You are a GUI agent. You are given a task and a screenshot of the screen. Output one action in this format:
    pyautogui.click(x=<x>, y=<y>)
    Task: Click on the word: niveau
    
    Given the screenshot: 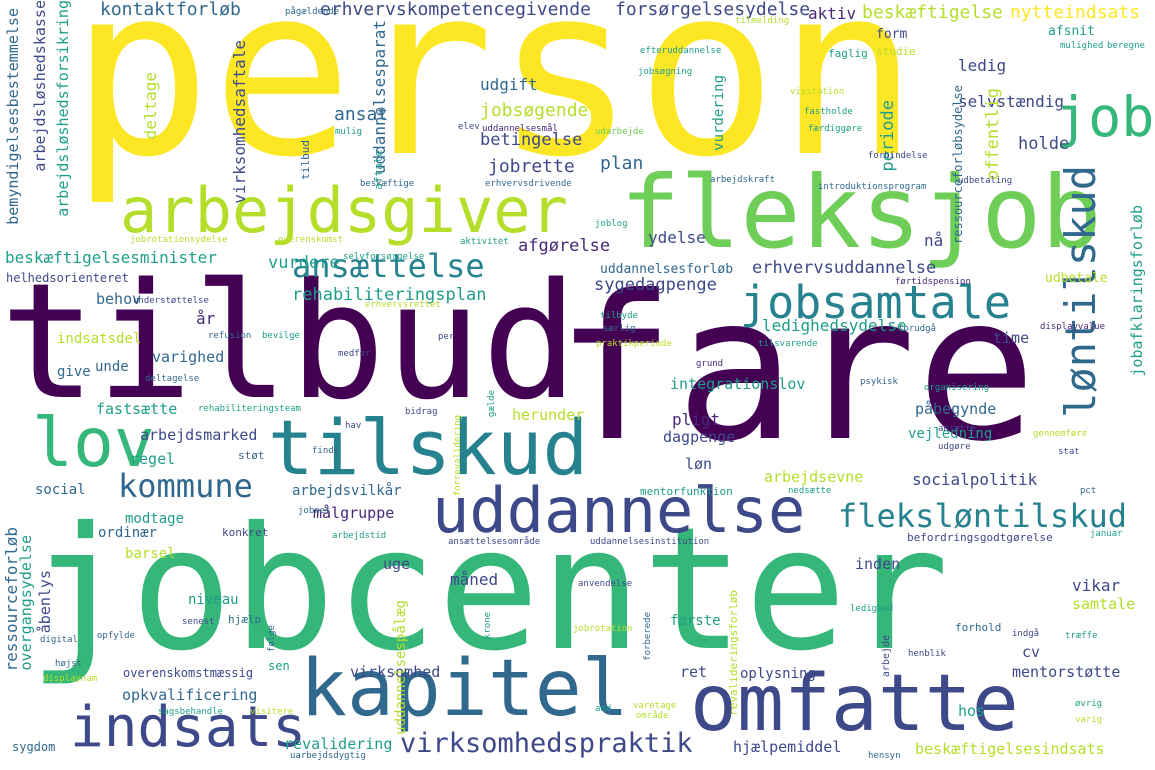 What is the action you would take?
    pyautogui.click(x=213, y=600)
    